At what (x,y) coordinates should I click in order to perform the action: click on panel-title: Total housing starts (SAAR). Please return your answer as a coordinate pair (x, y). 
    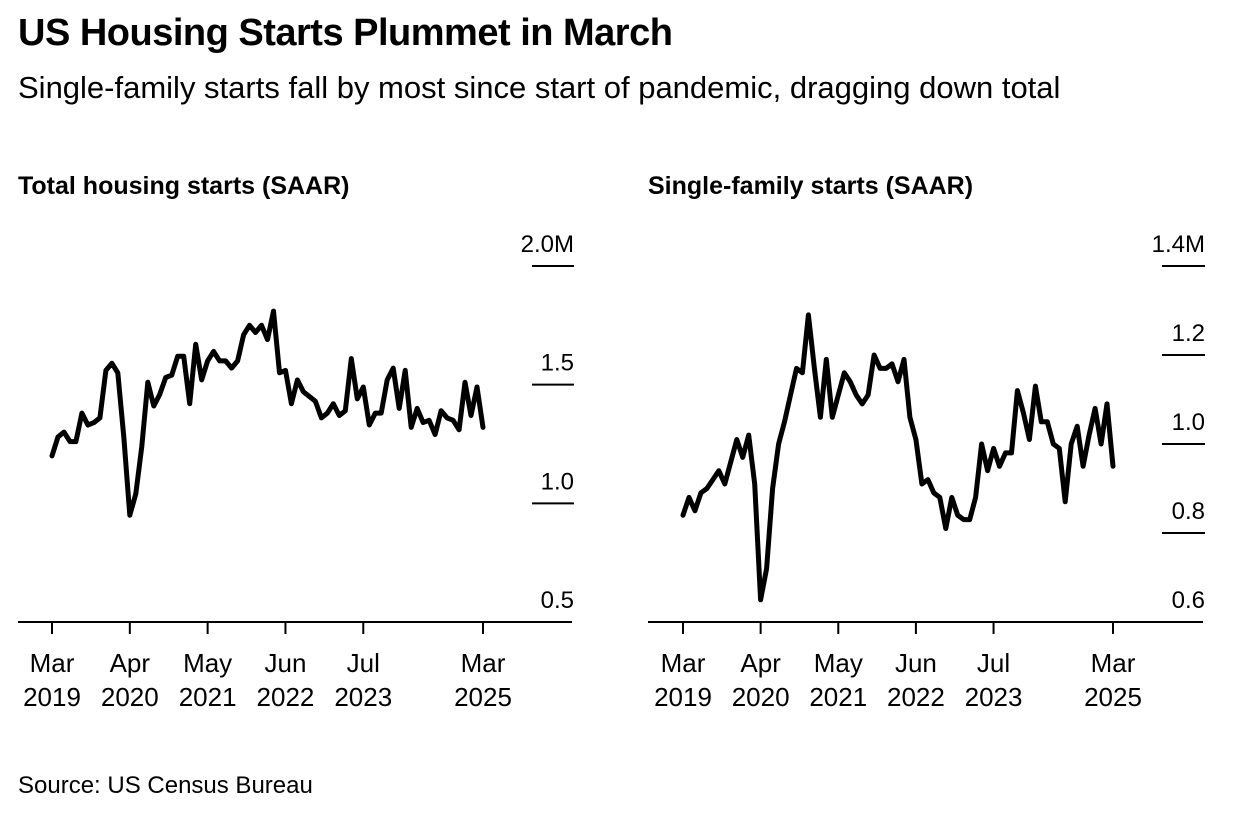
    Looking at the image, I should click on (183, 186).